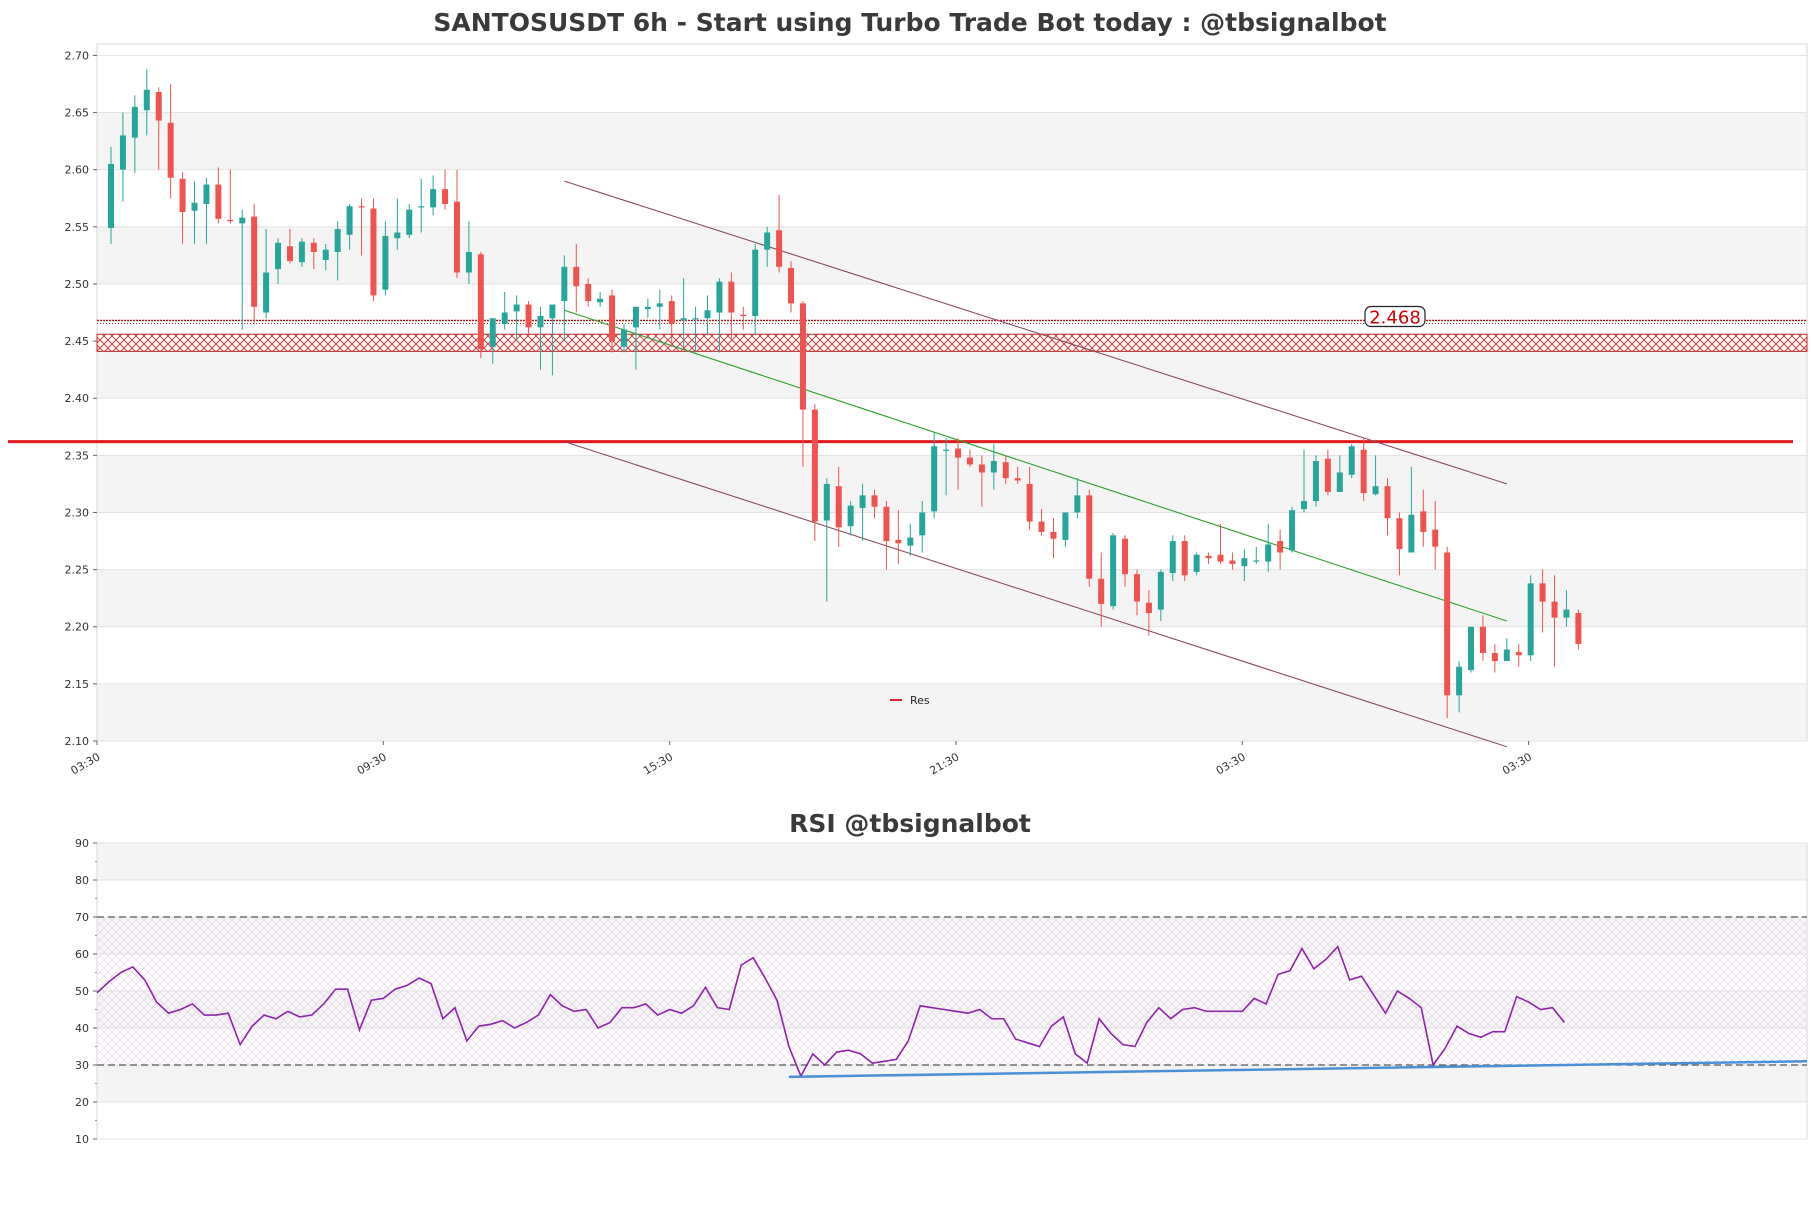  What do you see at coordinates (945, 763) in the screenshot?
I see `price-xtick-label: 21:30` at bounding box center [945, 763].